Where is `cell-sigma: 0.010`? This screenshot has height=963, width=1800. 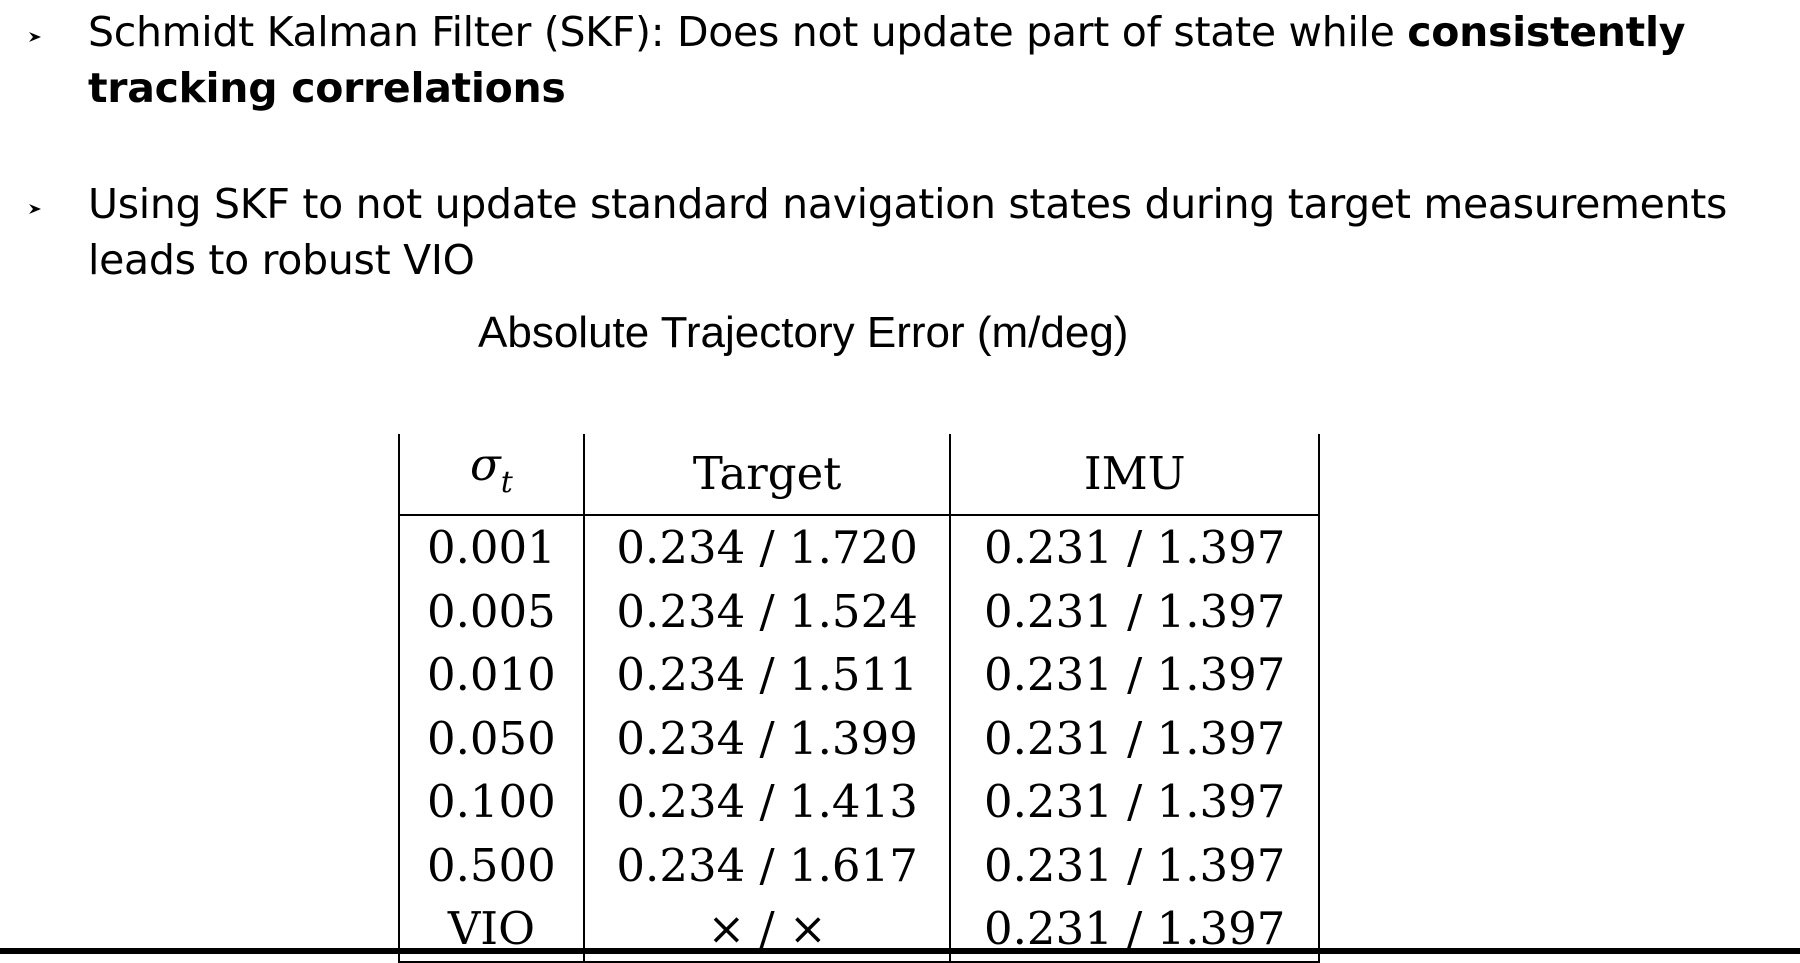 cell-sigma: 0.010 is located at coordinates (491, 675).